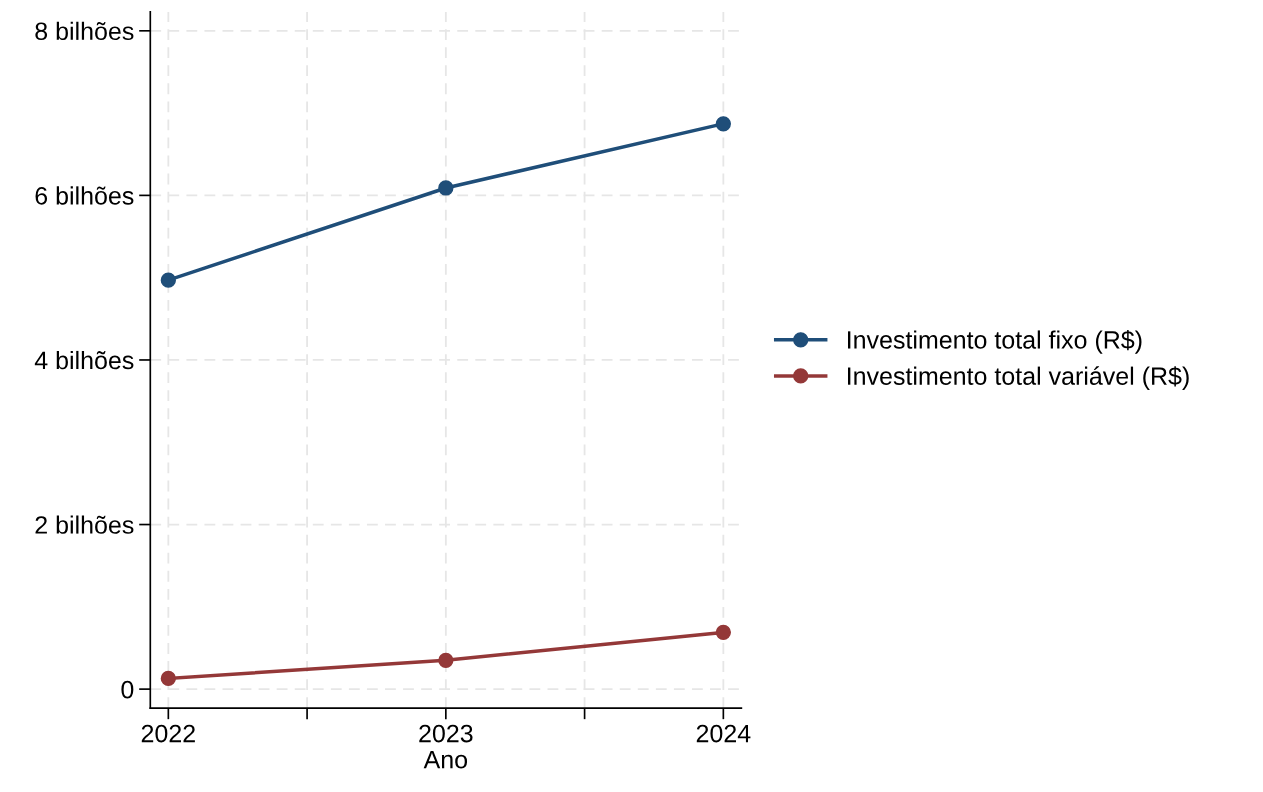 The width and height of the screenshot is (1263, 792). I want to click on y-tick-label: 4 bilhões, so click(84, 360).